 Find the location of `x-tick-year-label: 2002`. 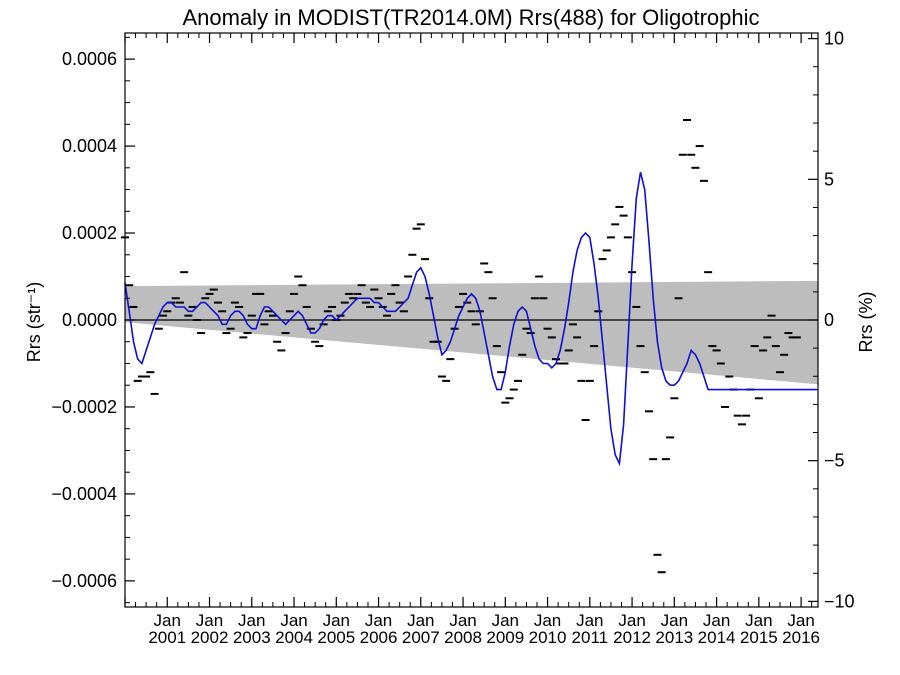

x-tick-year-label: 2002 is located at coordinates (210, 637).